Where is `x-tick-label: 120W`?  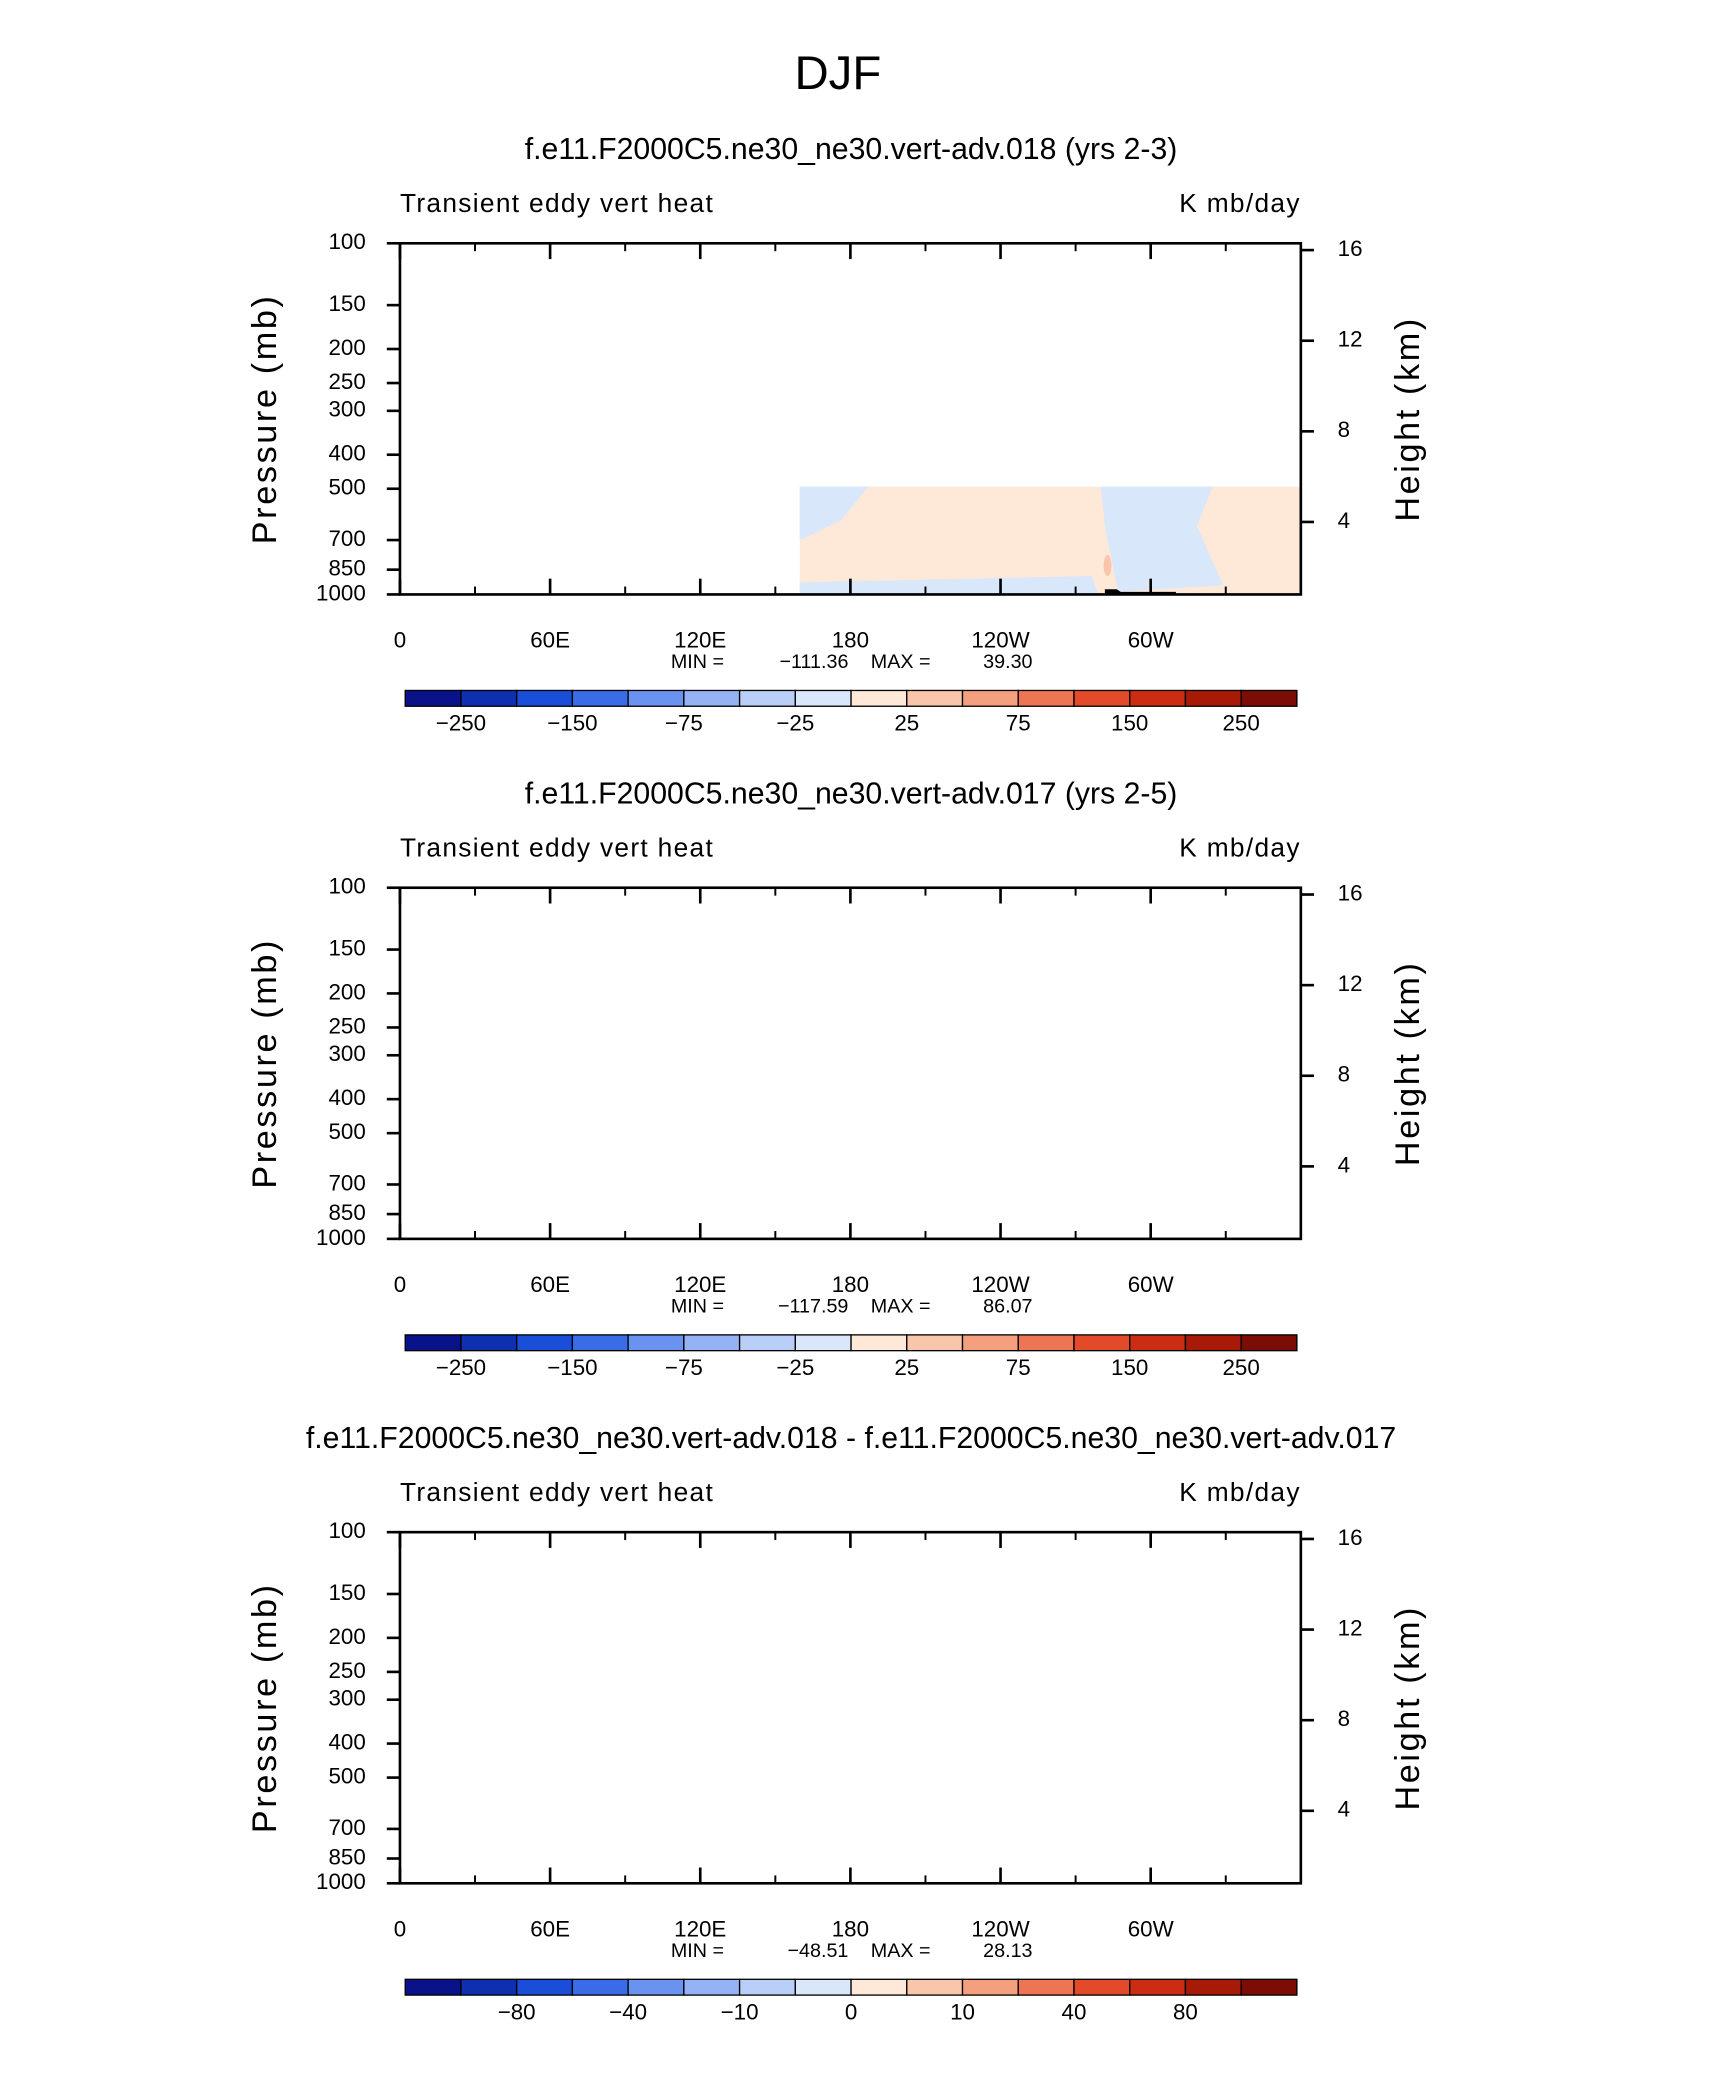 x-tick-label: 120W is located at coordinates (1000, 1284).